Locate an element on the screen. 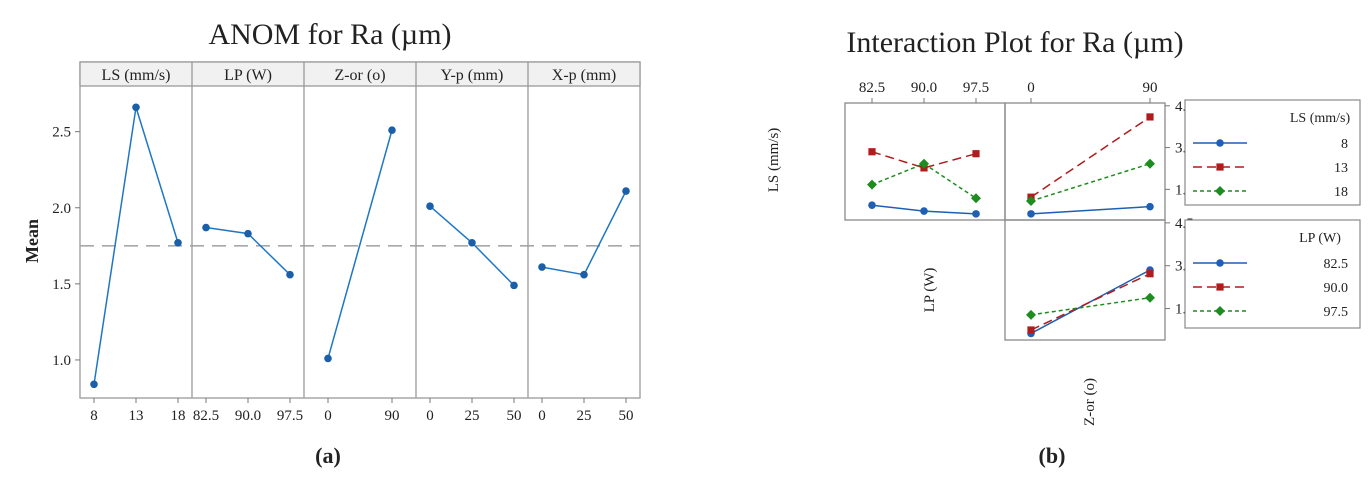 The height and width of the screenshot is (480, 1370). anom-header-band is located at coordinates (360, 74).